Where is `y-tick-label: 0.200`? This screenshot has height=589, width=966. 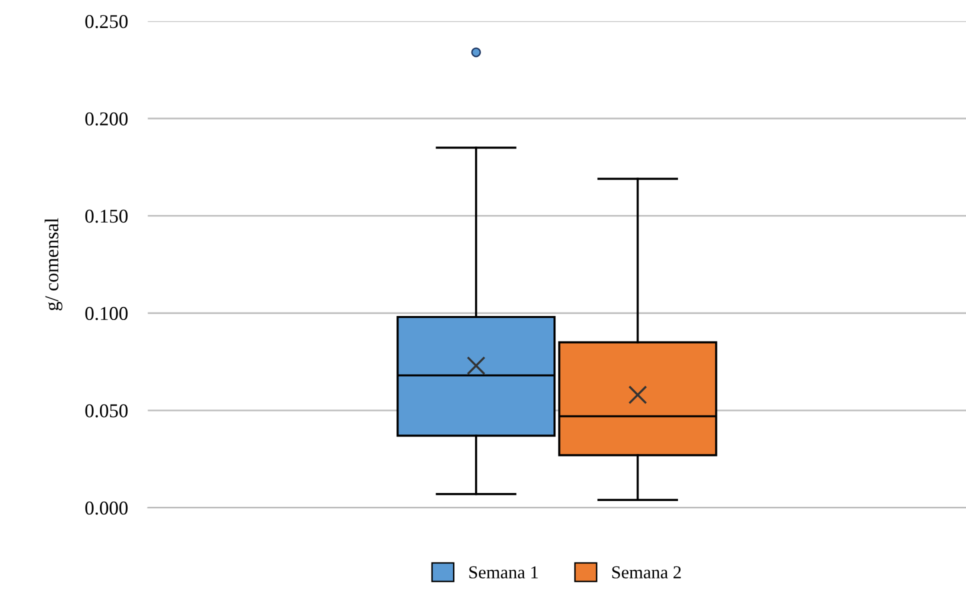 y-tick-label: 0.200 is located at coordinates (106, 119).